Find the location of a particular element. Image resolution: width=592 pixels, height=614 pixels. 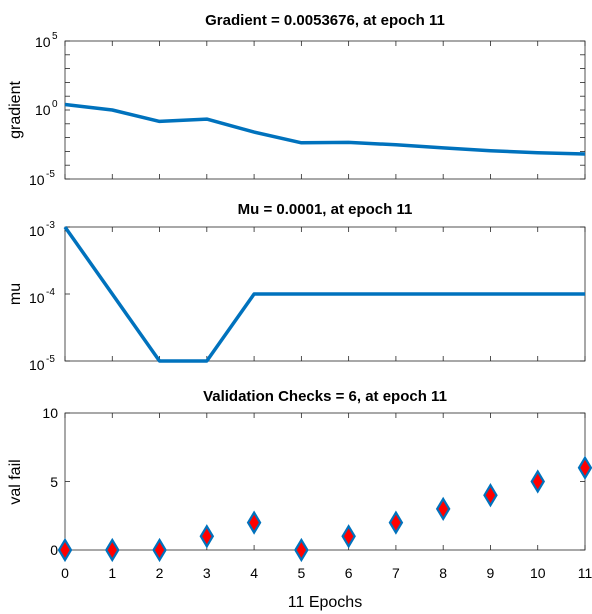

mu-y-tick-1: 10 -3 is located at coordinates (42, 229).